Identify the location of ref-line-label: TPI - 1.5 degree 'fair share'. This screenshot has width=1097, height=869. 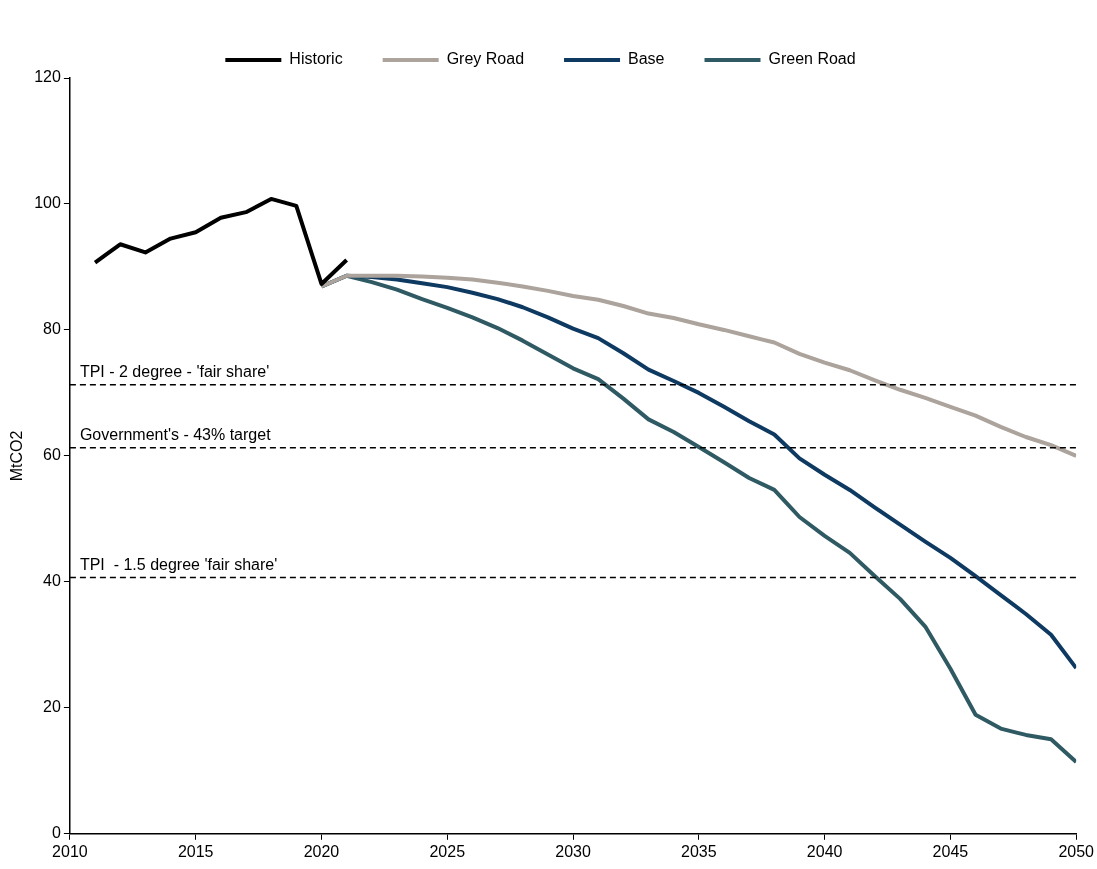
(178, 564).